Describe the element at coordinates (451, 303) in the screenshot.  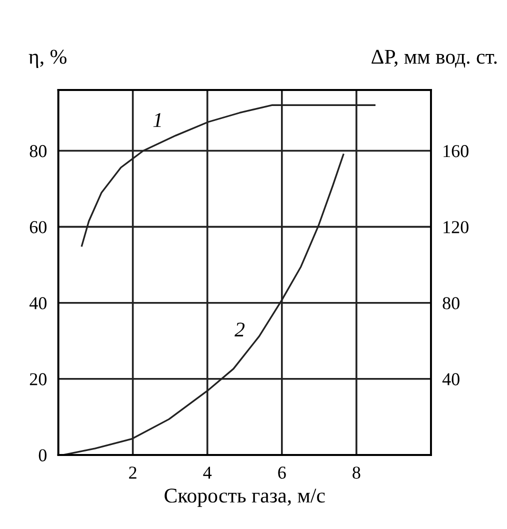
I see `y2-tick-label: 80` at that location.